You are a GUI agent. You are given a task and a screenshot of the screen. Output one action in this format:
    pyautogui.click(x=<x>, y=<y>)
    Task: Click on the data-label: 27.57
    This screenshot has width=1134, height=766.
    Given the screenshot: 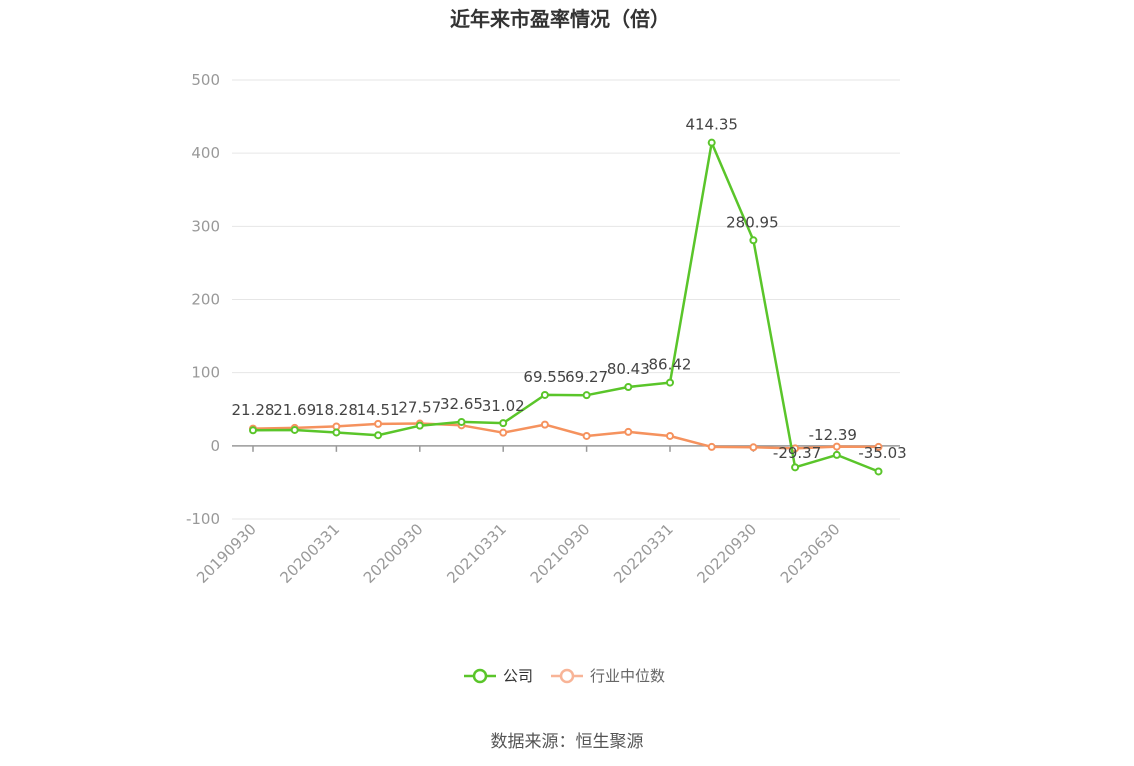 What is the action you would take?
    pyautogui.click(x=419, y=408)
    